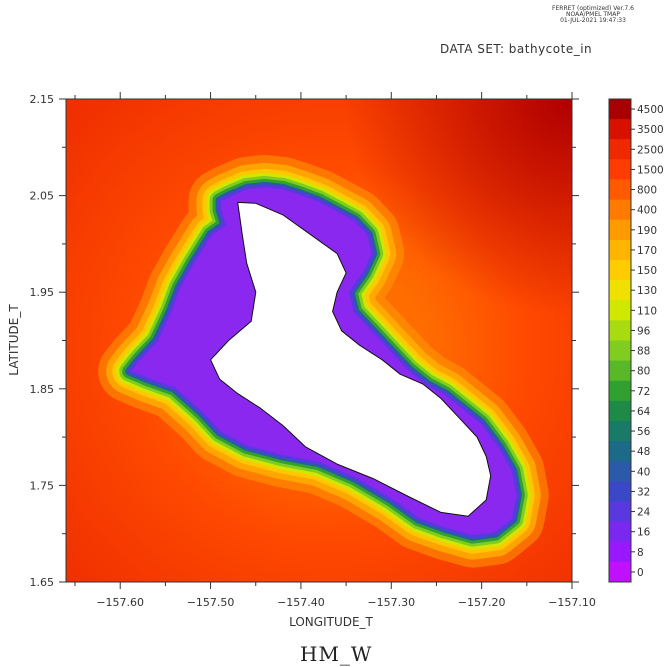 The image size is (668, 667). What do you see at coordinates (42, 389) in the screenshot?
I see `y-tick-label: 1.85` at bounding box center [42, 389].